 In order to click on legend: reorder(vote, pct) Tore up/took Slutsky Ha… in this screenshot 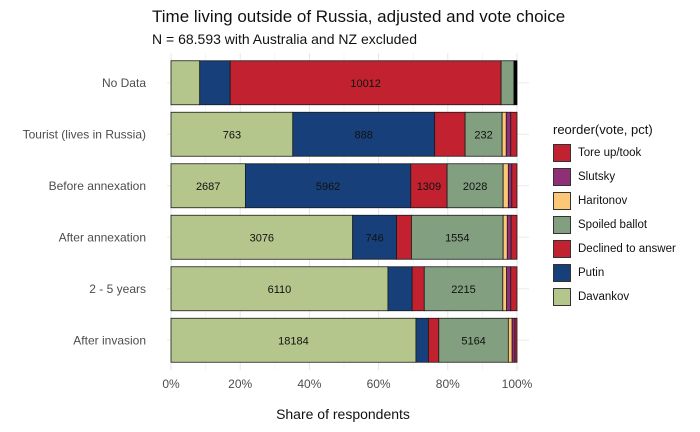, I will do `click(614, 215)`.